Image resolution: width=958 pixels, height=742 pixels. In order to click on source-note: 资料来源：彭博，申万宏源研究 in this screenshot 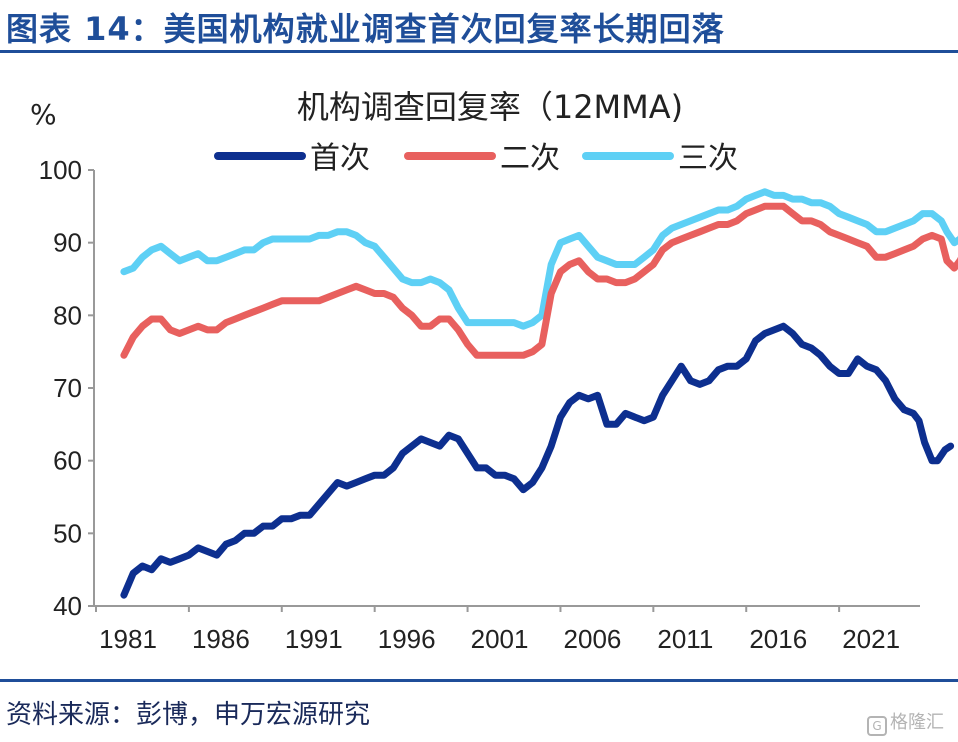, I will do `click(188, 715)`.